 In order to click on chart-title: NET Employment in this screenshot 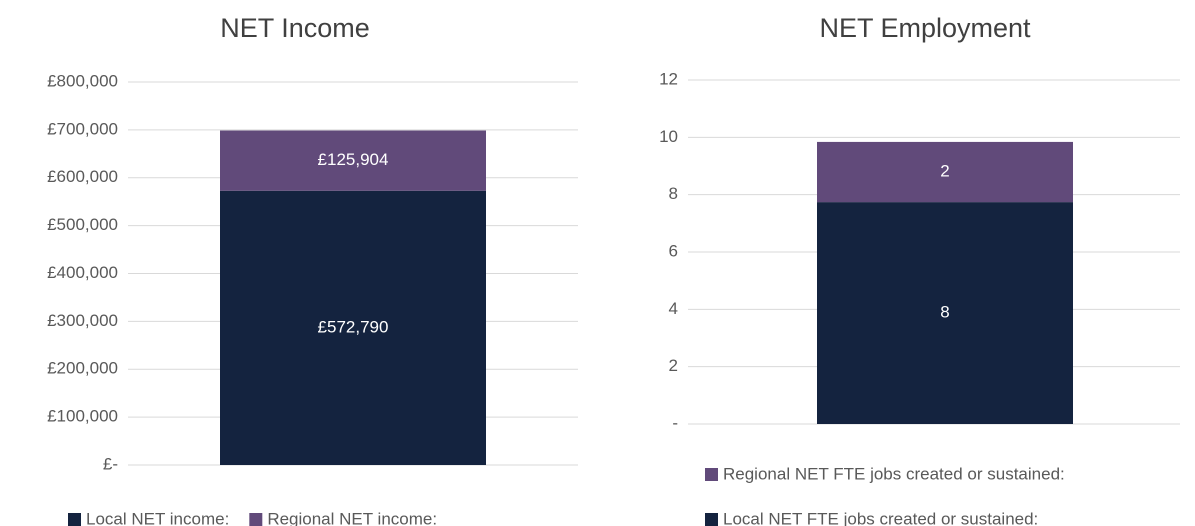, I will do `click(925, 28)`.